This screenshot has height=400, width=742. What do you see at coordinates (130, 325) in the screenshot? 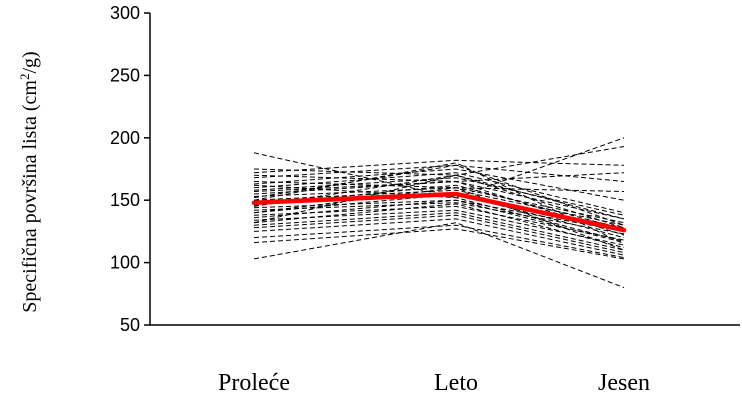
I see `y-tick-label-50: 50` at bounding box center [130, 325].